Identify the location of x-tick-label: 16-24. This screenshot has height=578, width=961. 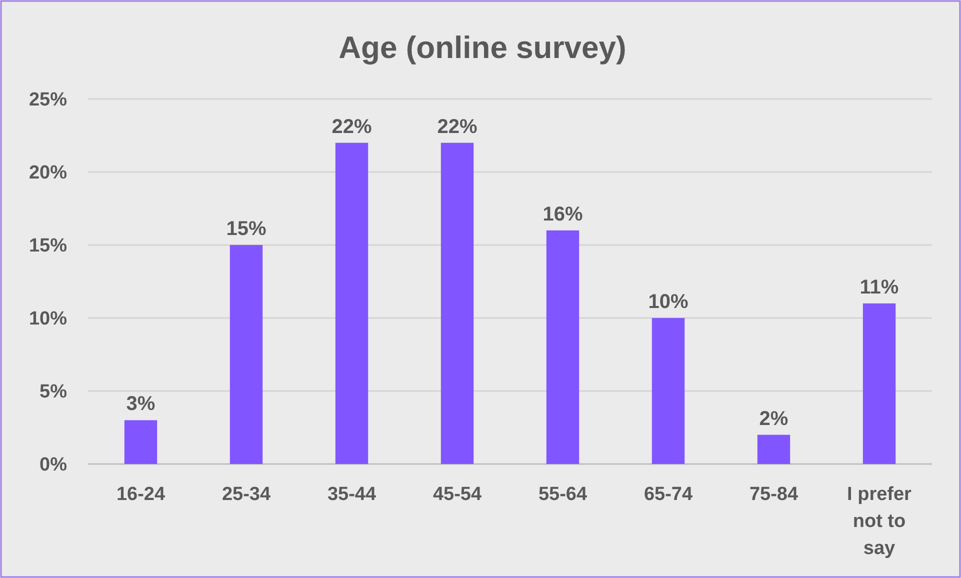
(141, 494).